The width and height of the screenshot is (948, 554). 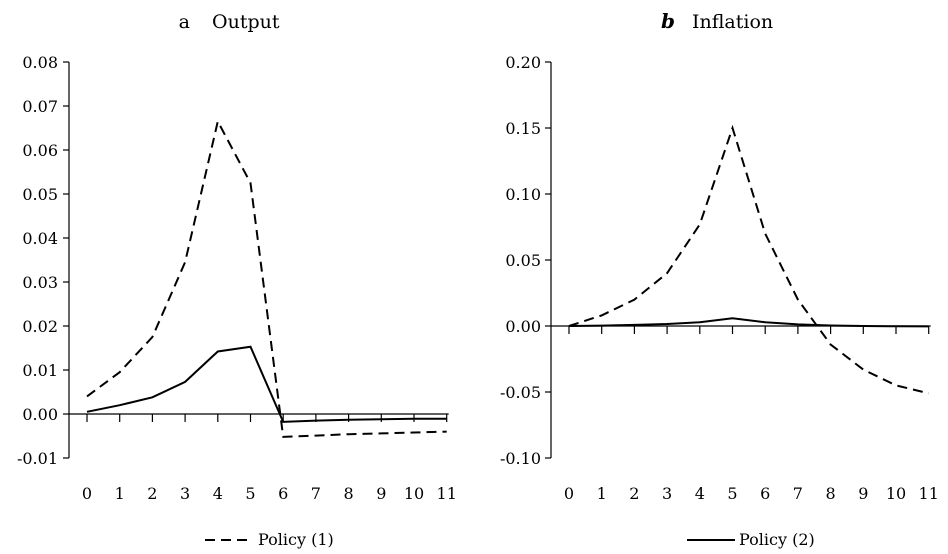 What do you see at coordinates (40, 238) in the screenshot?
I see `panel-a-y-tick-label: 0.04` at bounding box center [40, 238].